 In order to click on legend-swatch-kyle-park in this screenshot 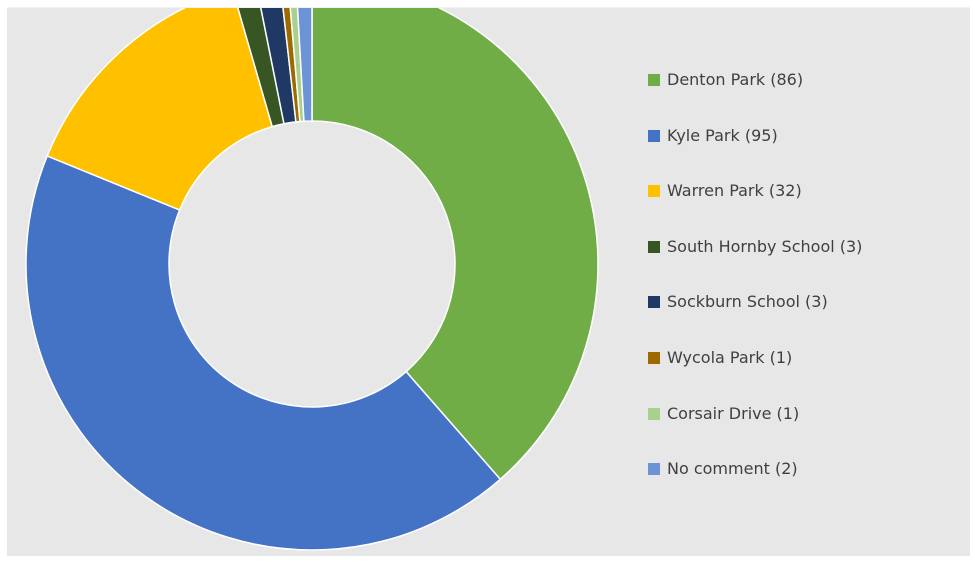, I will do `click(654, 135)`.